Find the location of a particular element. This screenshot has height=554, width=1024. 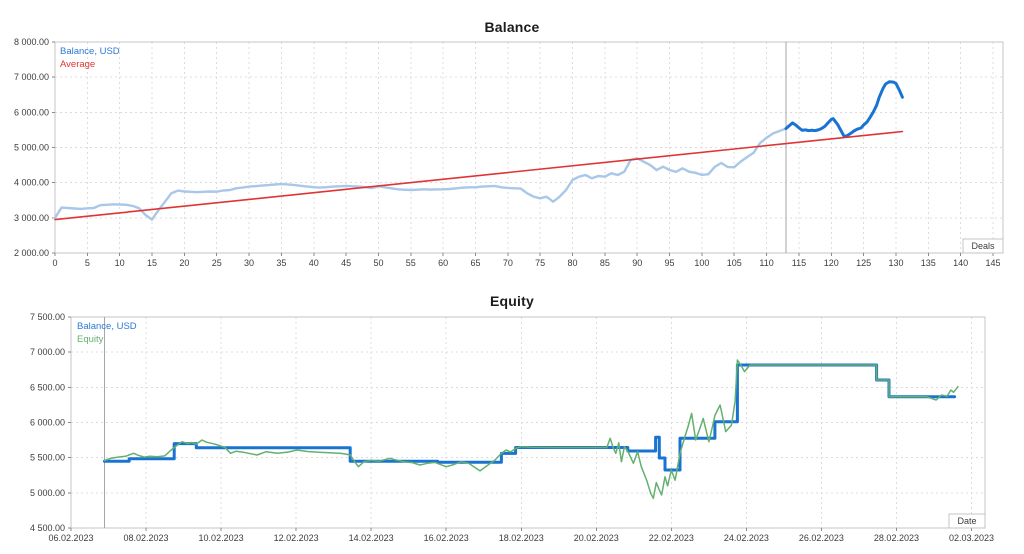

svg-text: 70 is located at coordinates (508, 263).